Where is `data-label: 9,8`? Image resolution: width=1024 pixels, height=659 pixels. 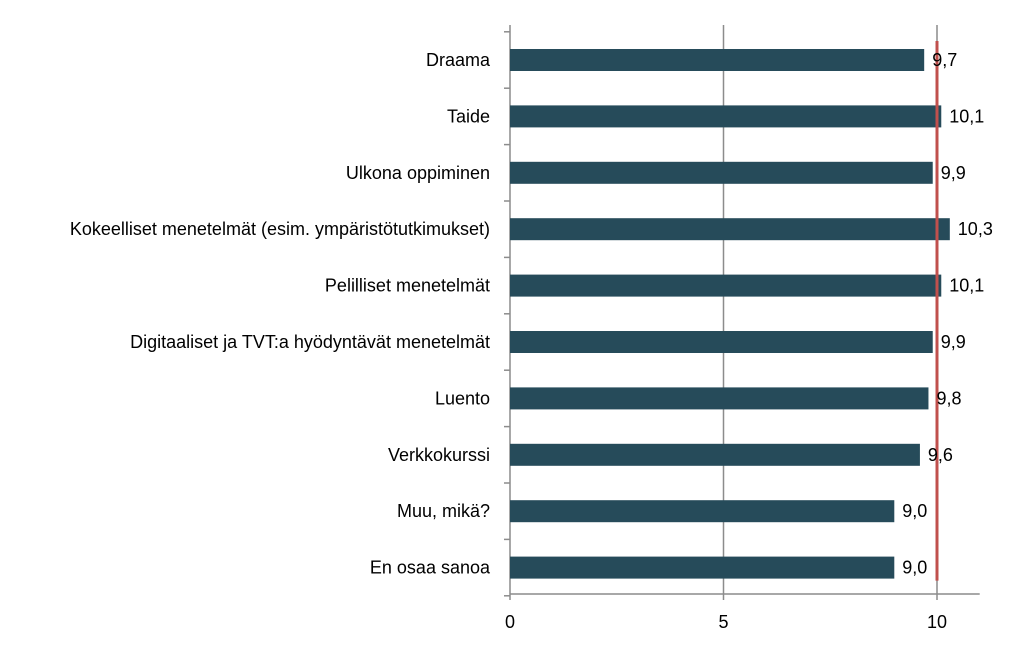 data-label: 9,8 is located at coordinates (948, 398).